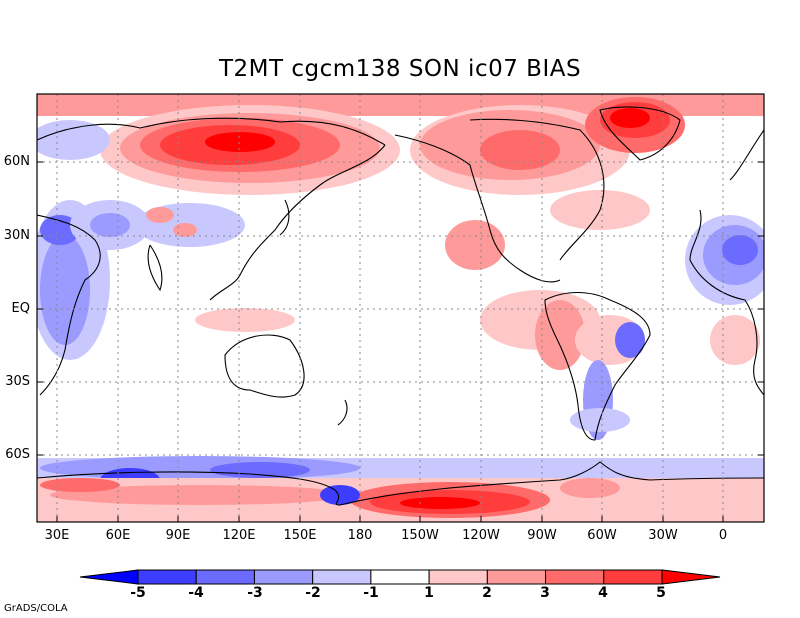 The width and height of the screenshot is (800, 618). Describe the element at coordinates (603, 593) in the screenshot. I see `colorbar-label: 4` at that location.